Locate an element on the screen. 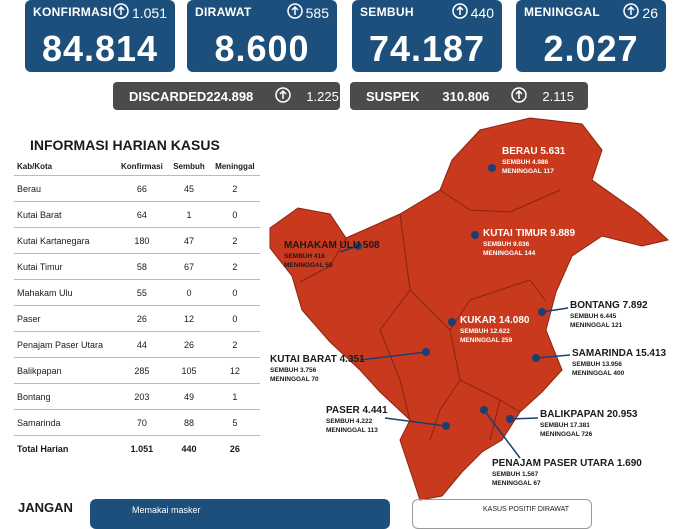 The width and height of the screenshot is (700, 529). region-label: KUKAR 14.080 SEMBUH 12.622 MENINGGAL 259 is located at coordinates (494, 330).